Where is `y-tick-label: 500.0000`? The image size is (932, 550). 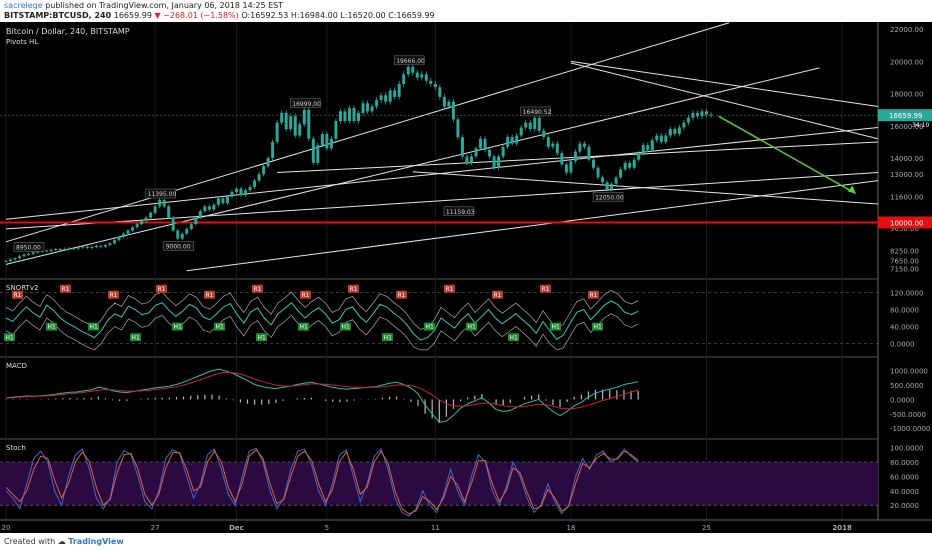
y-tick-label: 500.0000 is located at coordinates (906, 386).